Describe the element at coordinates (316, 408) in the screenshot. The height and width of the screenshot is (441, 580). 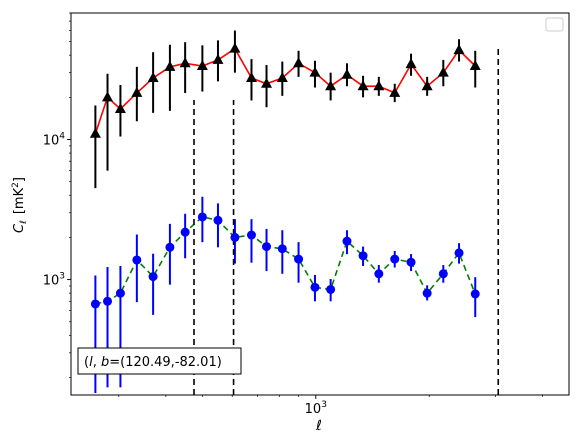
I see `x-tick-label: 103` at that location.